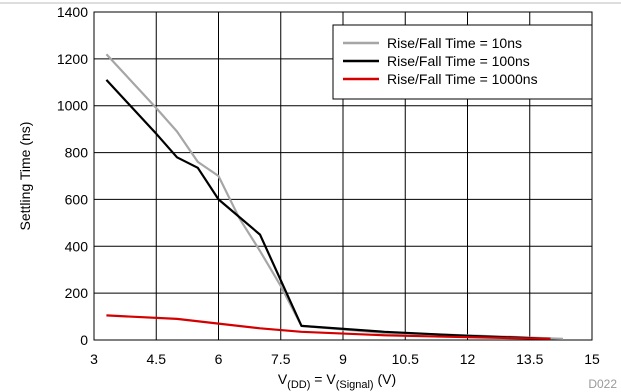  What do you see at coordinates (77, 153) in the screenshot?
I see `y-tick-label: 800` at bounding box center [77, 153].